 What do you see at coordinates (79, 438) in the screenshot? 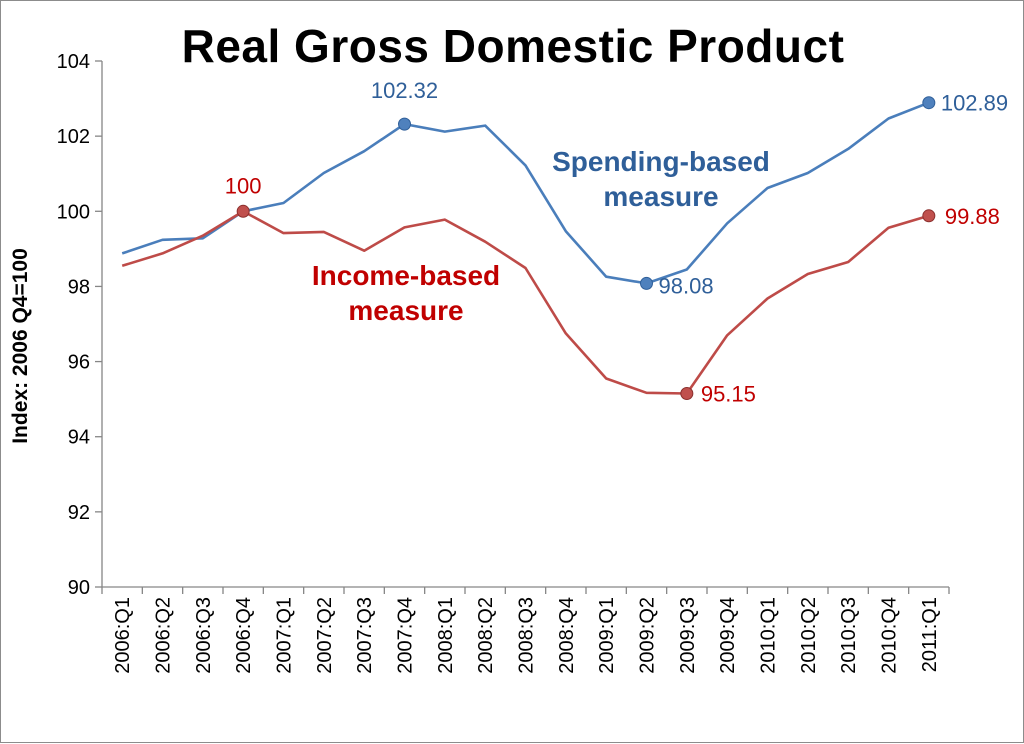
I see `y-tick-label: 94` at bounding box center [79, 438].